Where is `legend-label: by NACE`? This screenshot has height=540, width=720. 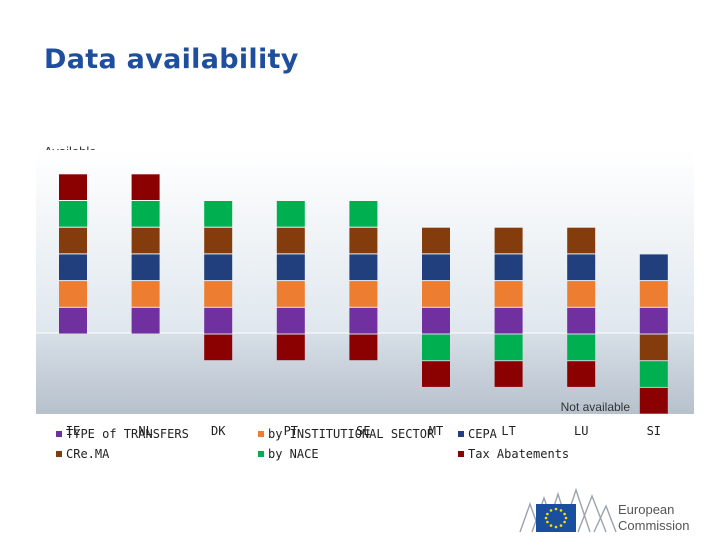 legend-label: by NACE is located at coordinates (293, 454).